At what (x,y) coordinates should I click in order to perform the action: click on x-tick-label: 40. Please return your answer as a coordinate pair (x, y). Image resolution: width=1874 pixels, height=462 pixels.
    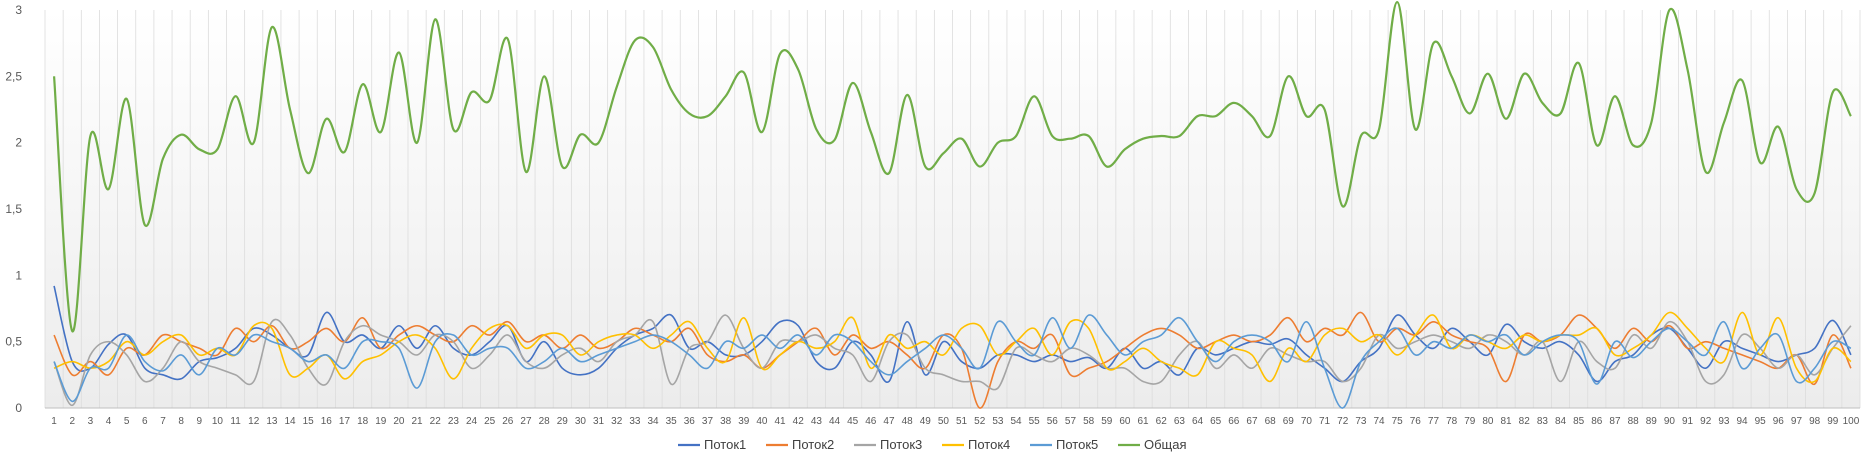
    Looking at the image, I should click on (762, 421).